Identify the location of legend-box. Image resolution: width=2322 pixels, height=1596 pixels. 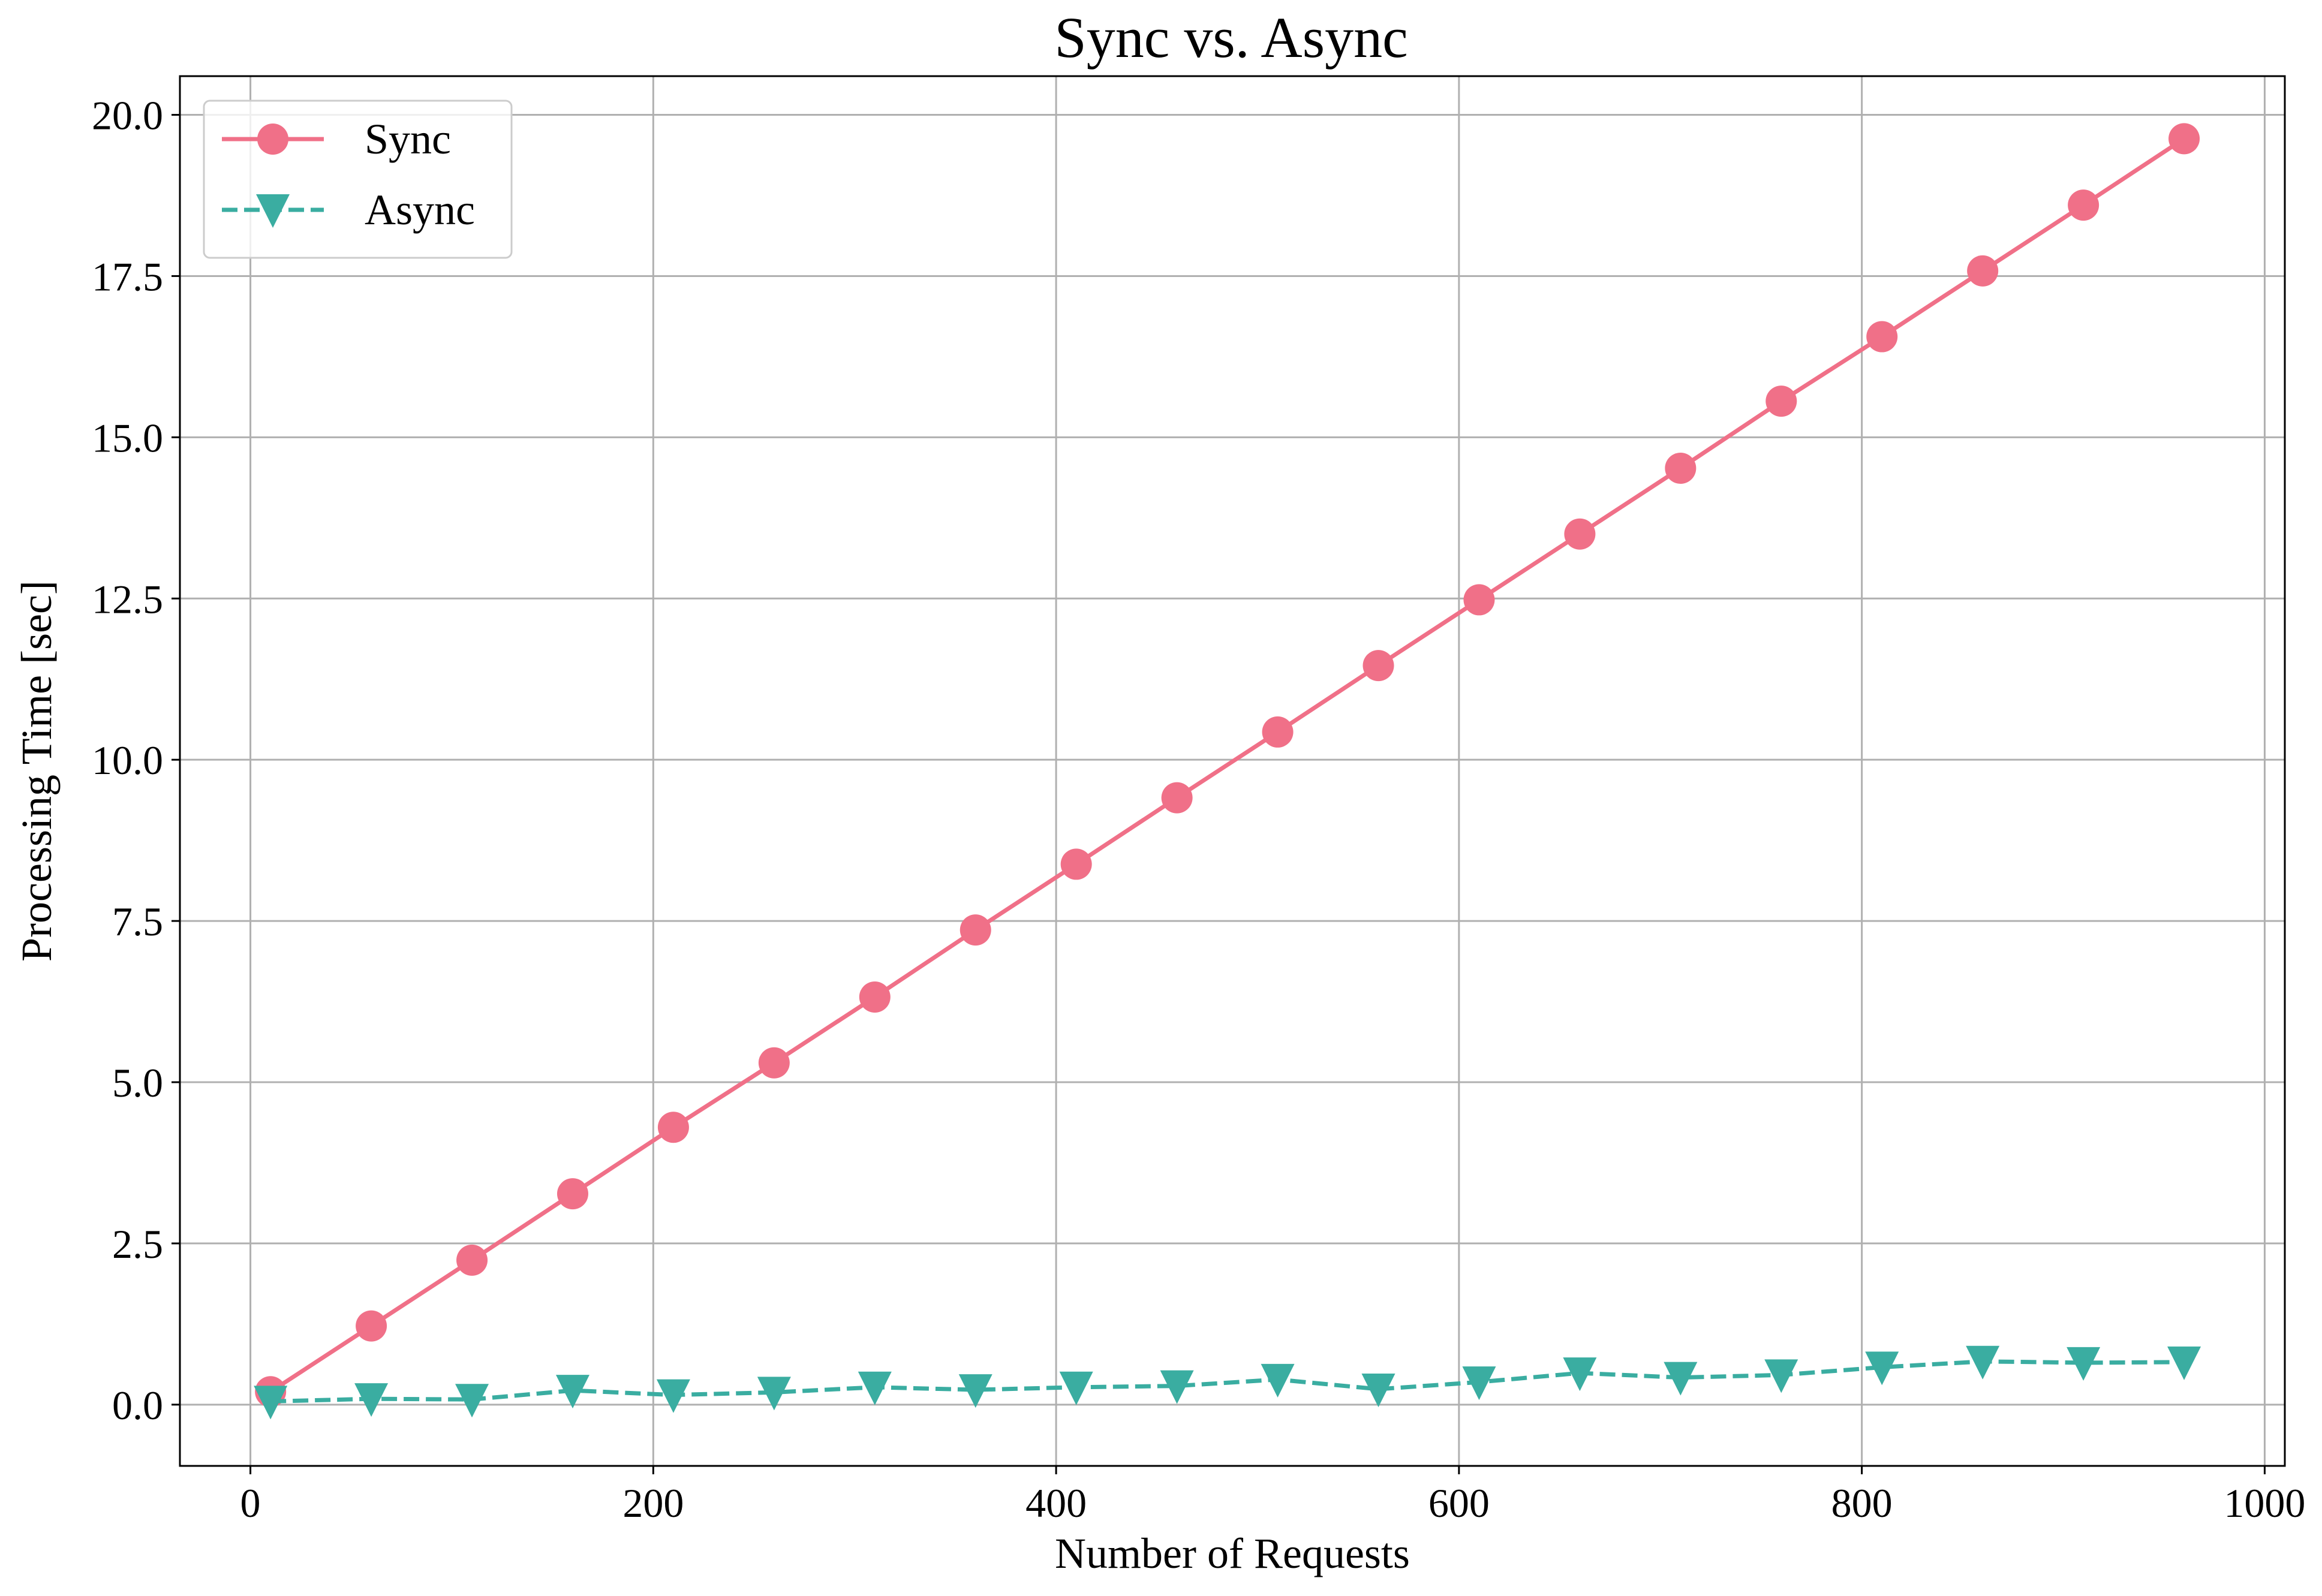
(358, 179).